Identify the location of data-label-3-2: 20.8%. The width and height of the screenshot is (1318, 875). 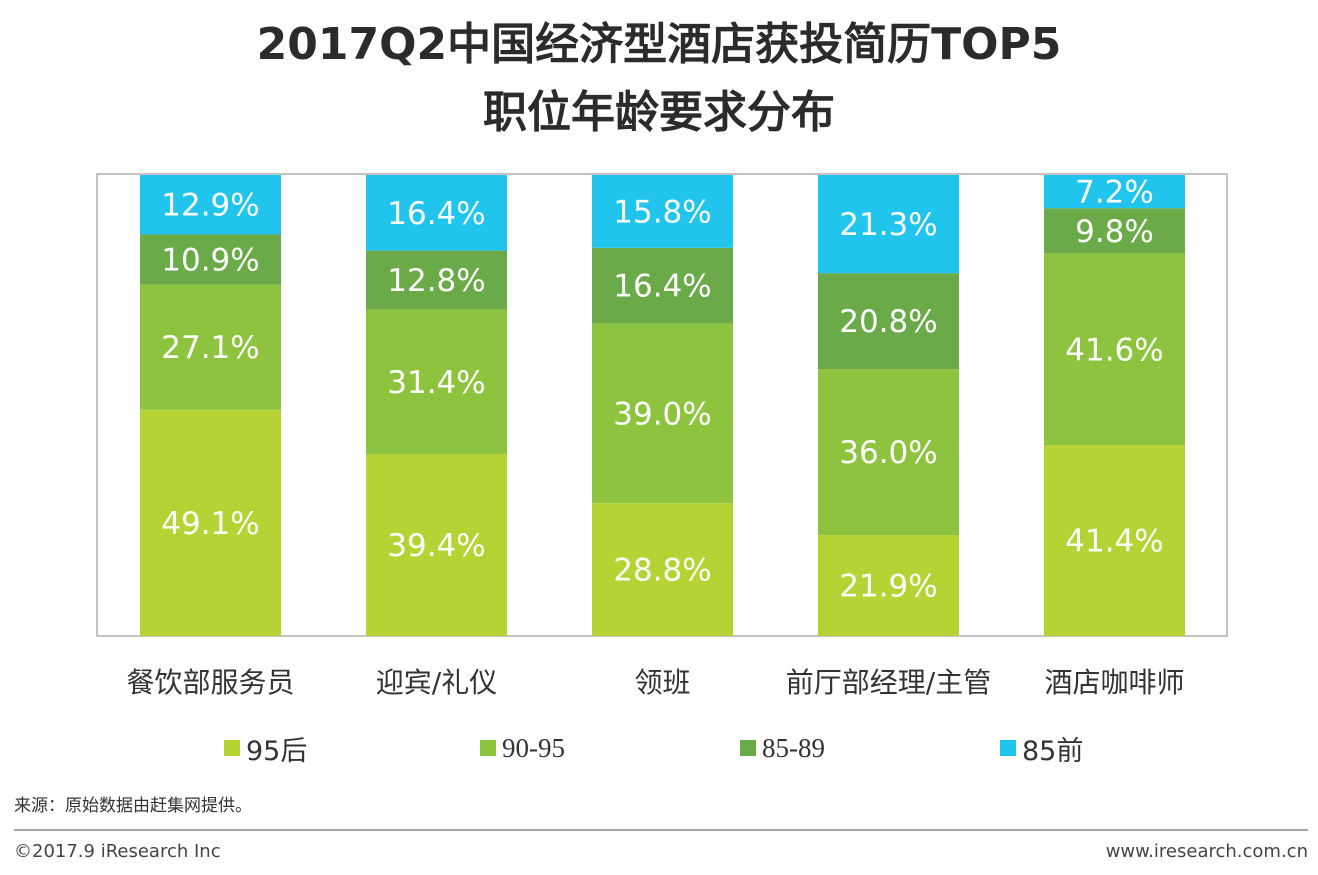
(888, 322).